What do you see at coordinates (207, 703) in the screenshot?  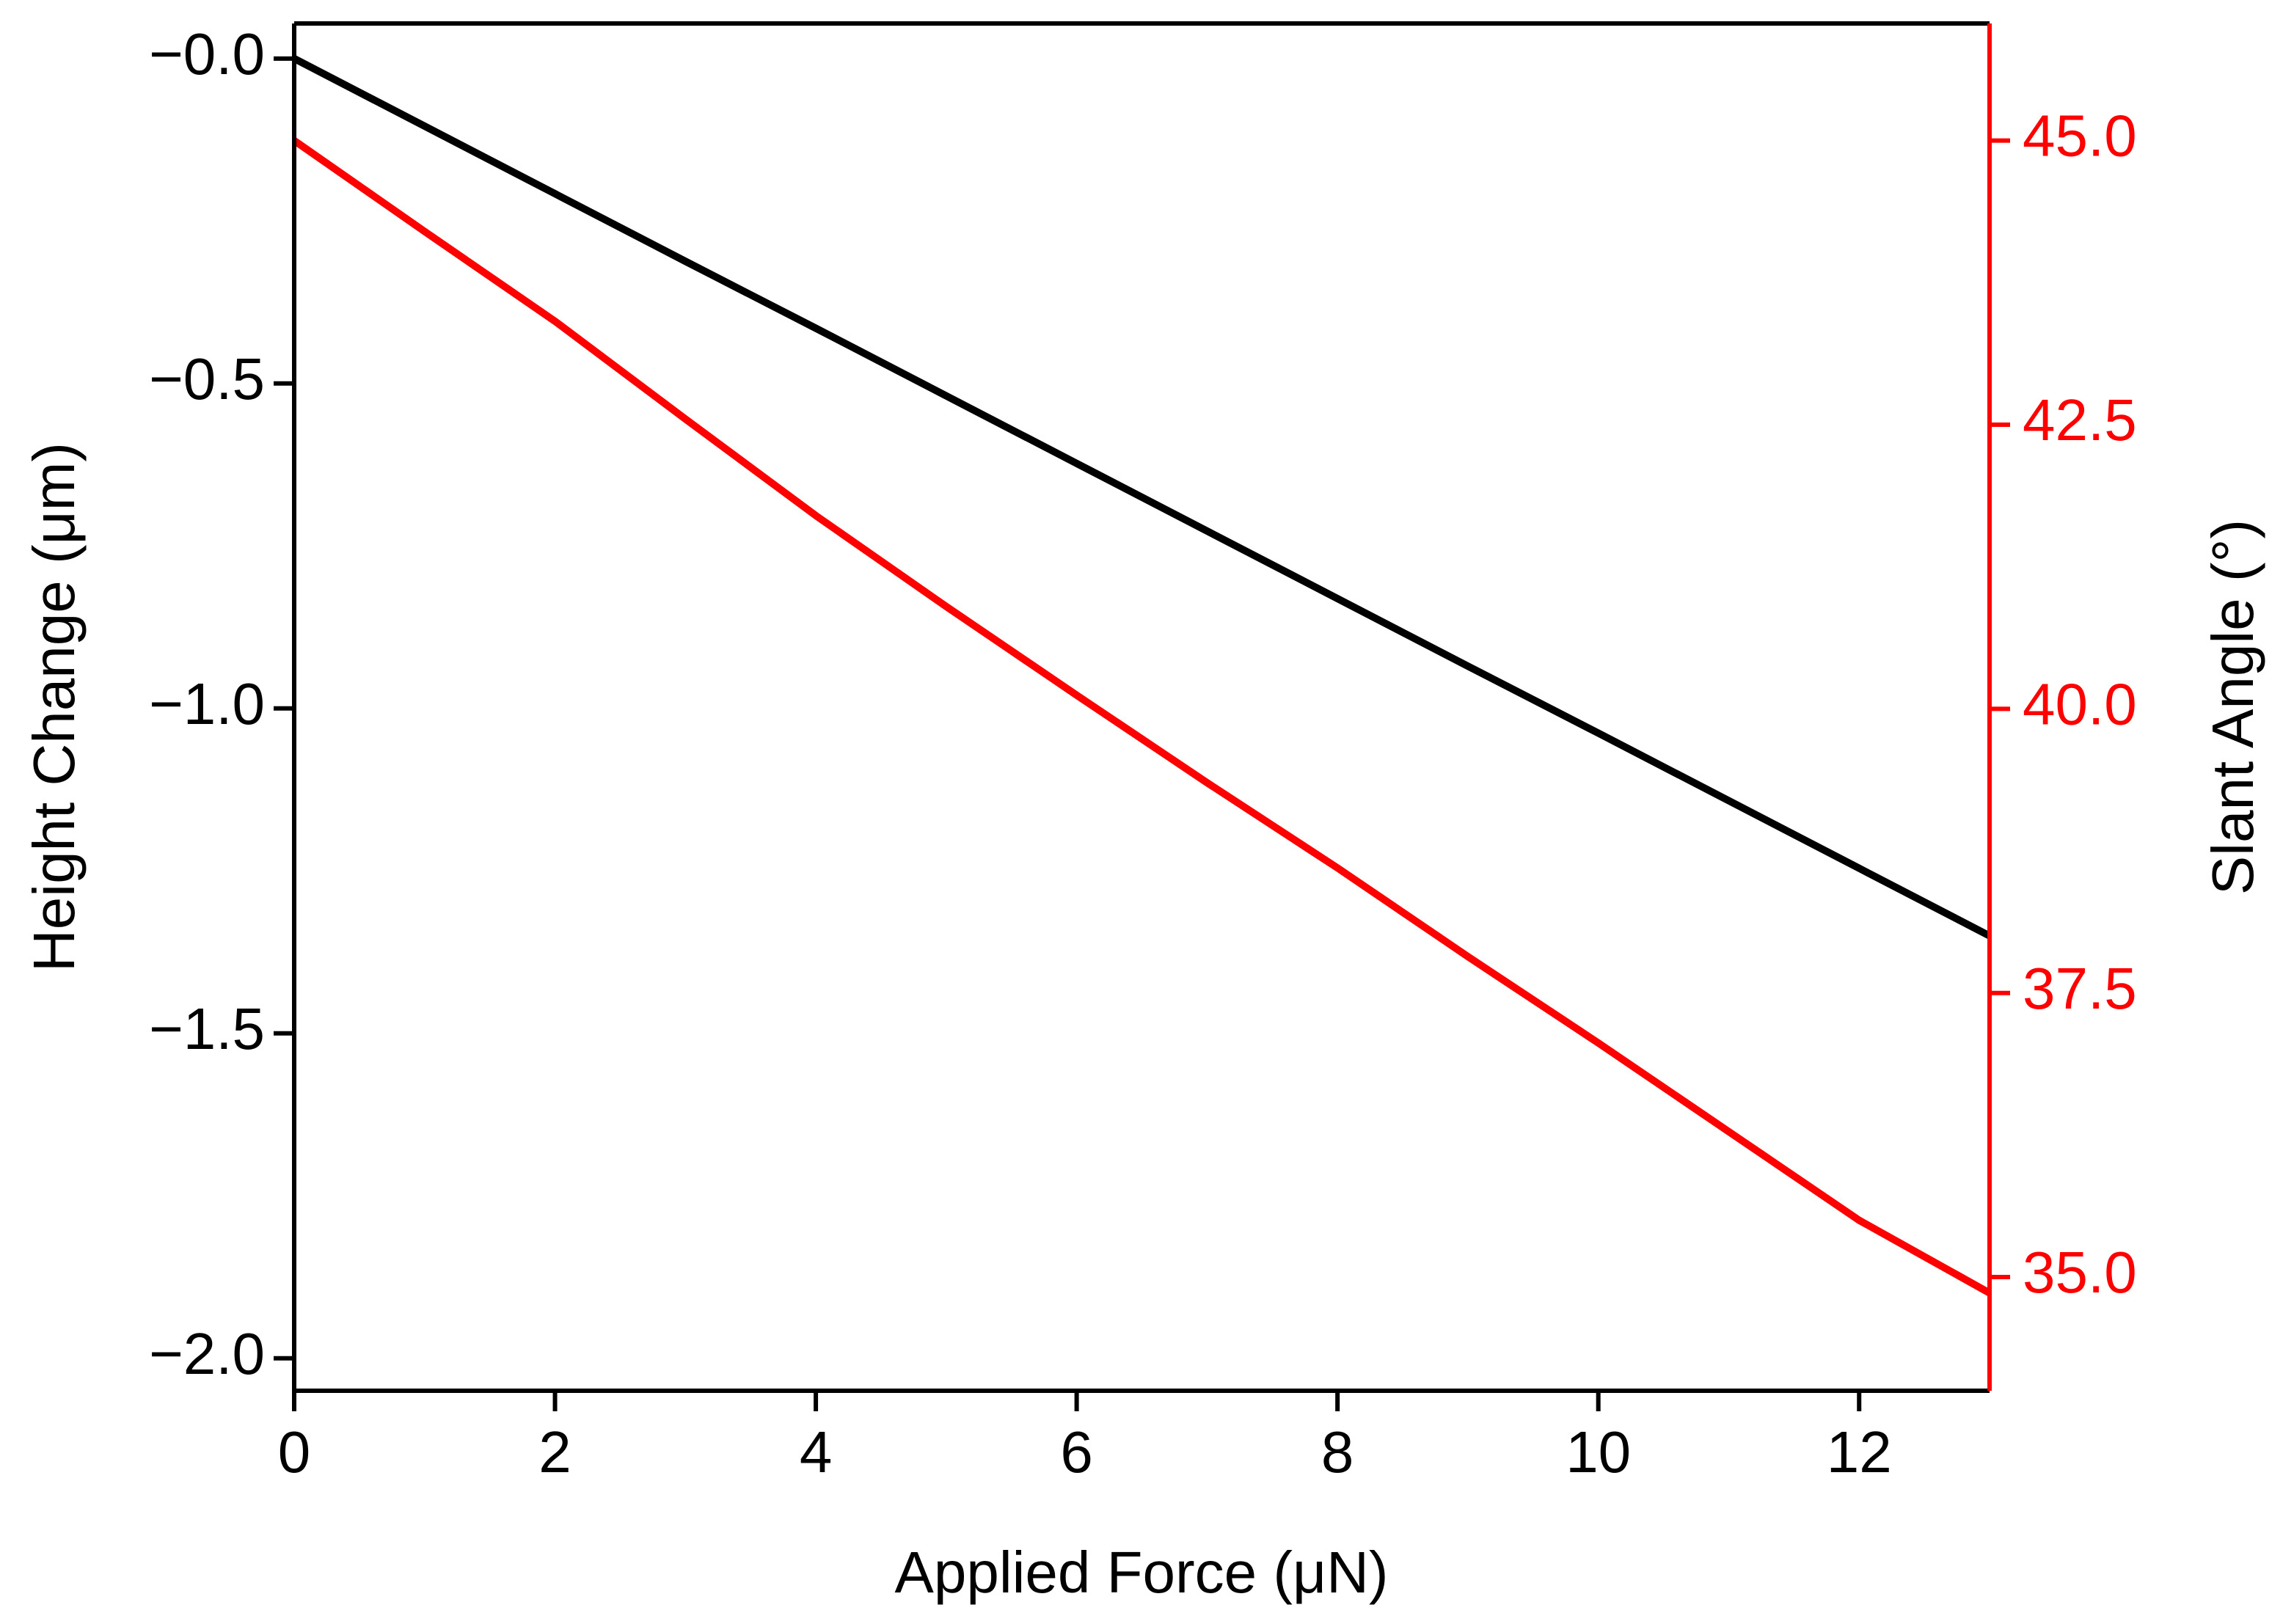 I see `y-tick-label: −1.0` at bounding box center [207, 703].